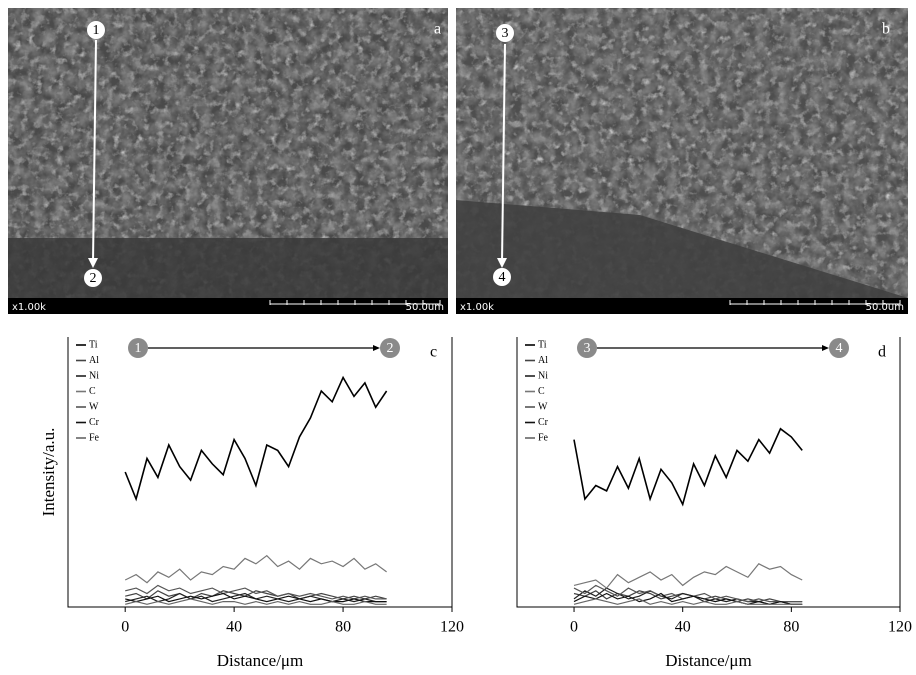 The height and width of the screenshot is (675, 916). I want to click on panel-label: b, so click(886, 29).